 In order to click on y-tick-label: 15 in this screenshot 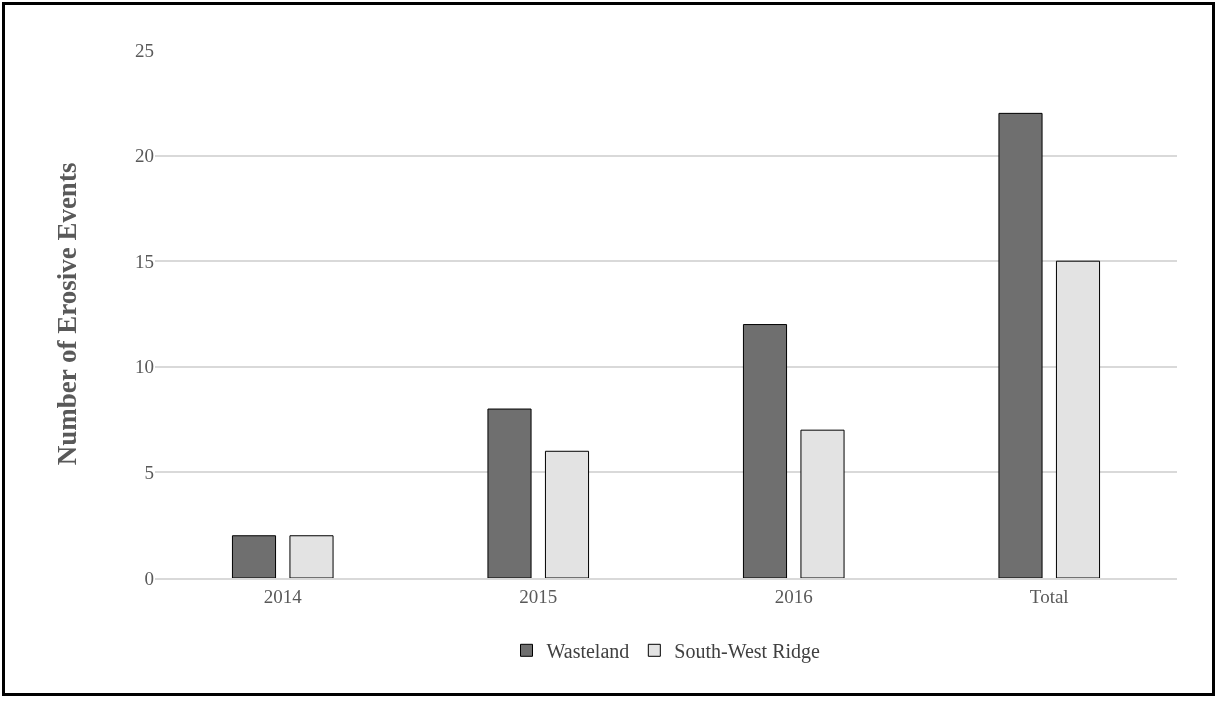, I will do `click(144, 261)`.